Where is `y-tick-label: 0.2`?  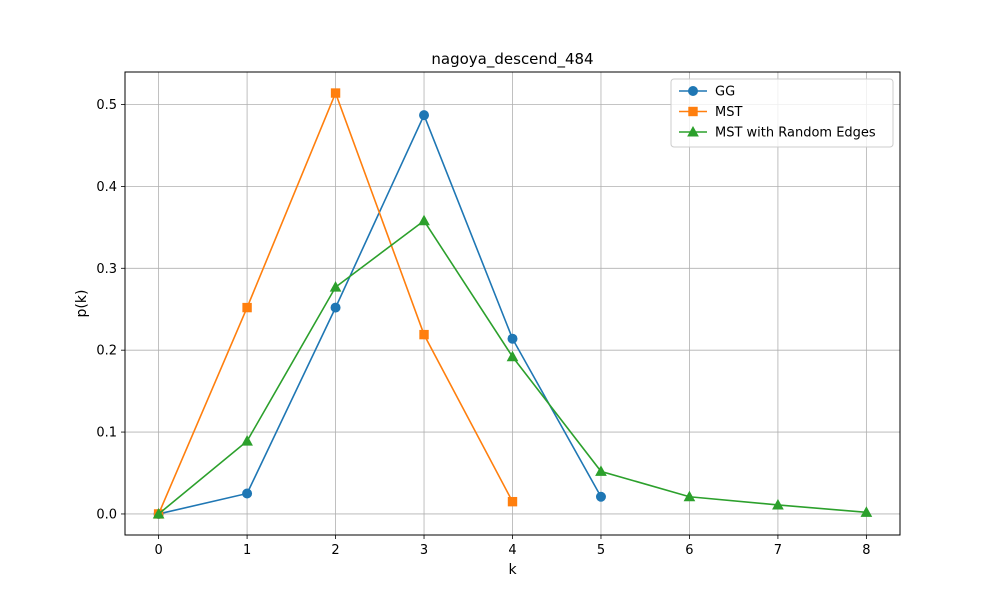 y-tick-label: 0.2 is located at coordinates (106, 351).